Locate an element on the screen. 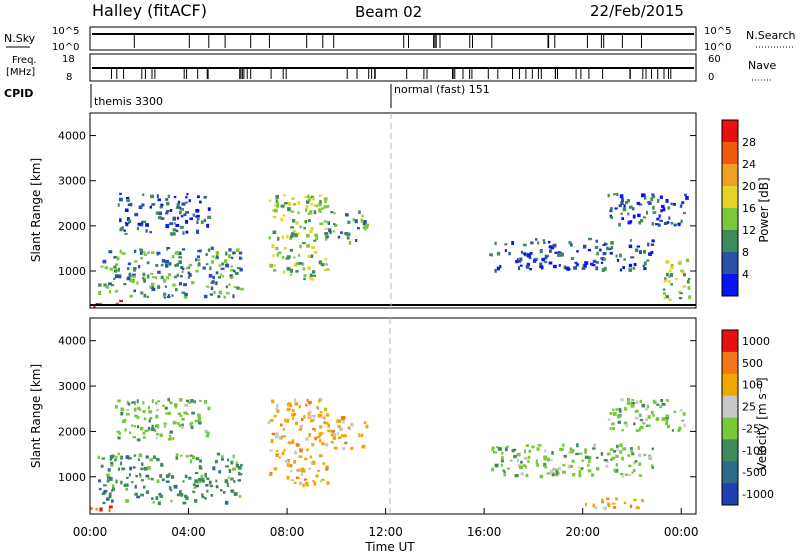  colorbar-tick-label: 1000 is located at coordinates (756, 341).